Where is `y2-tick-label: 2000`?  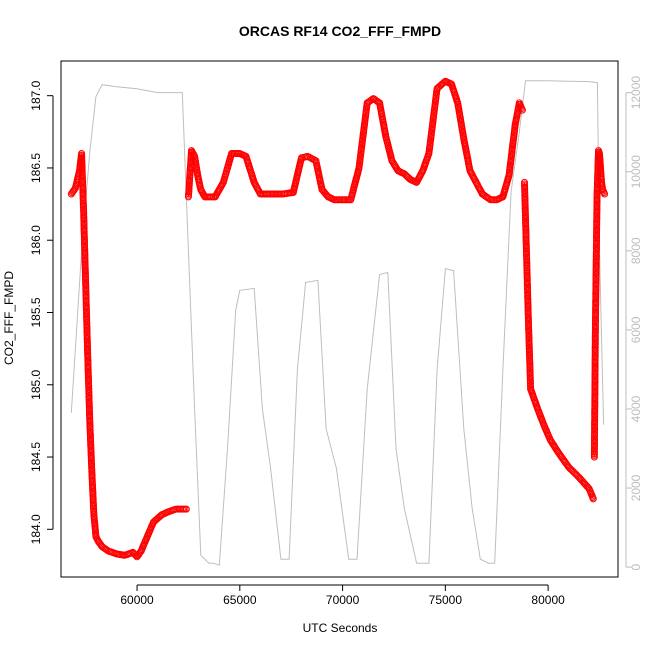 y2-tick-label: 2000 is located at coordinates (636, 487).